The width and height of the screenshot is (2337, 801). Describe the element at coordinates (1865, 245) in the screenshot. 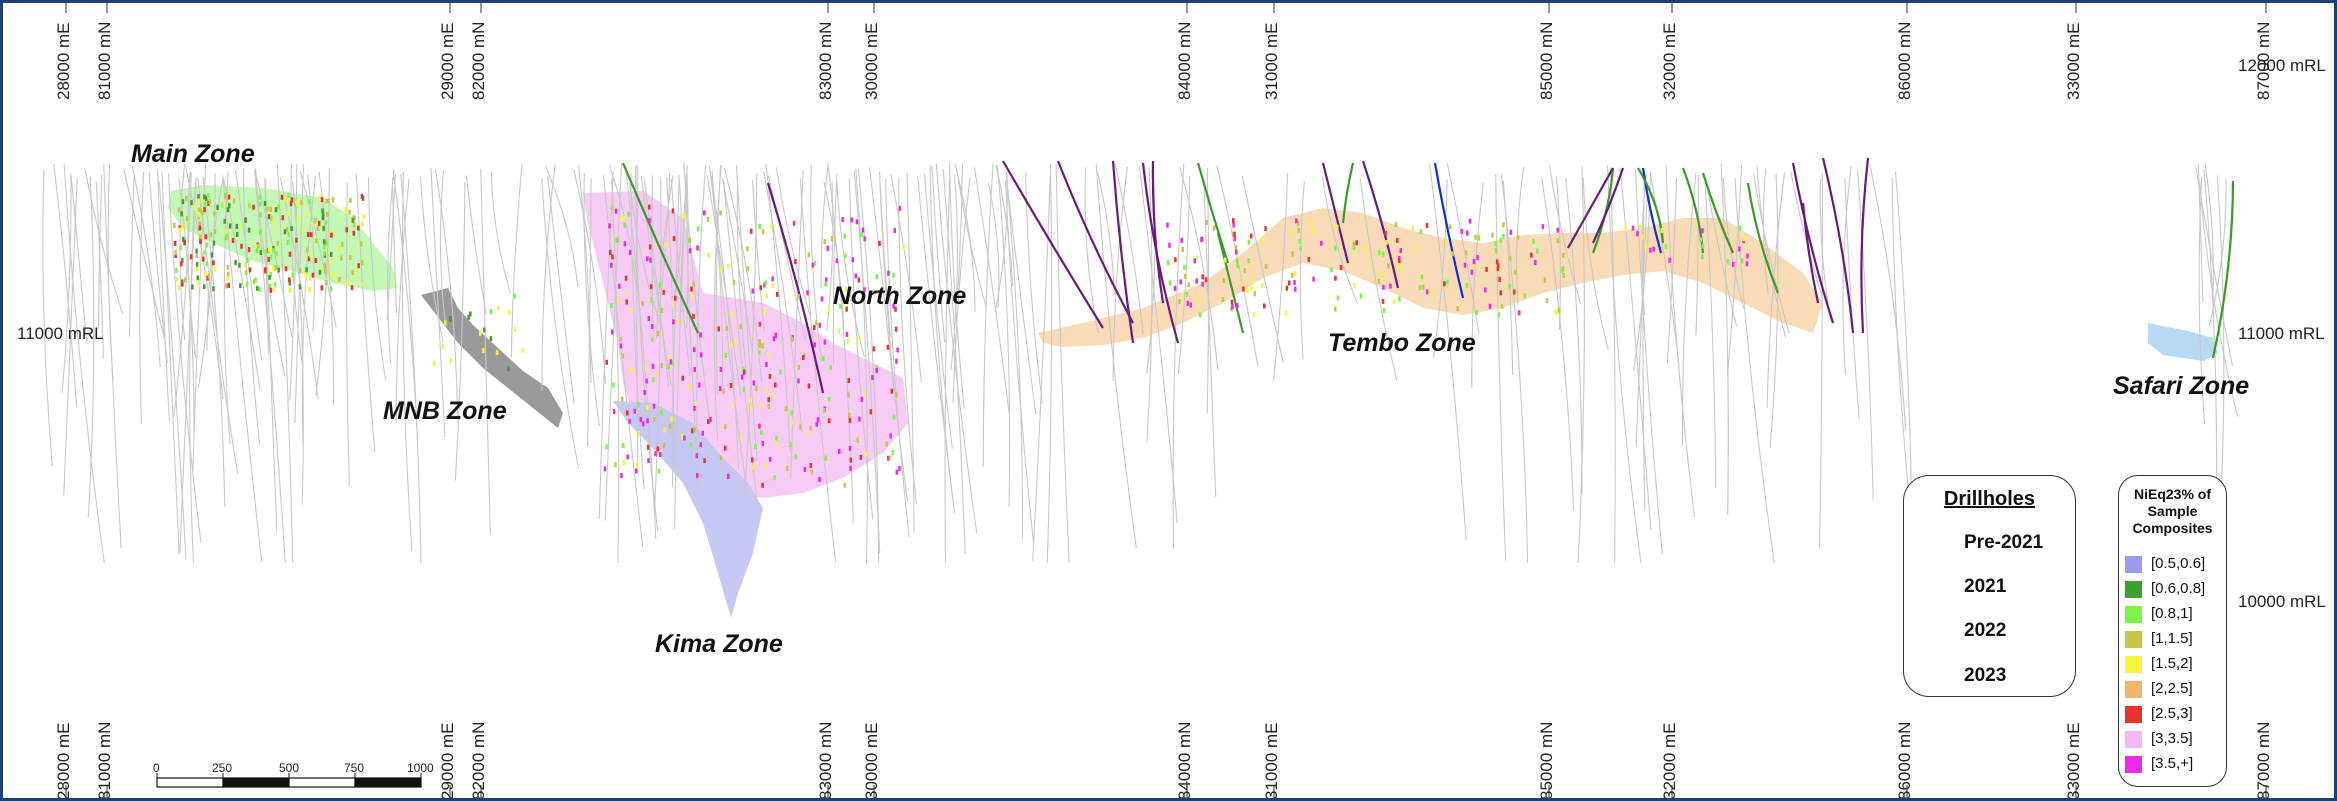

I see `drillhole-2023` at that location.